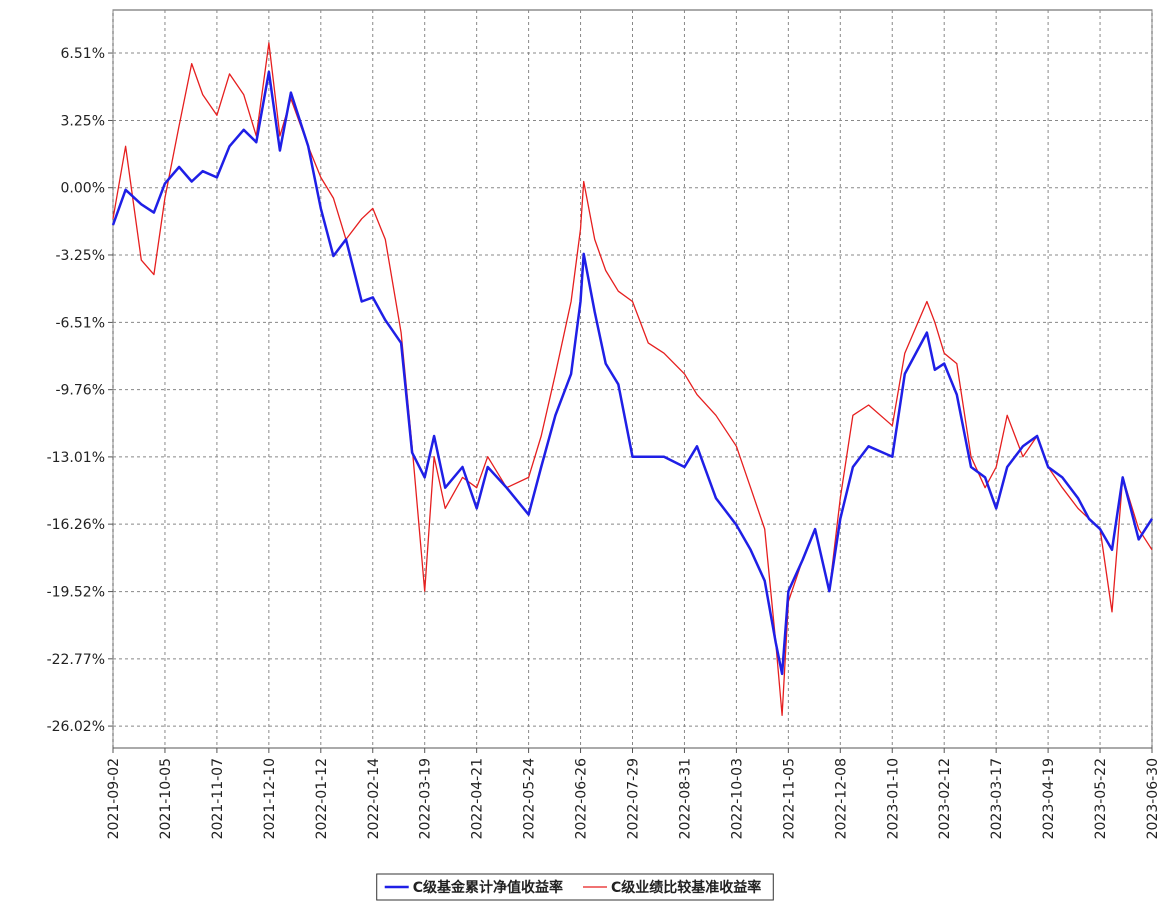  Describe the element at coordinates (686, 887) in the screenshot. I see `legend-label: C级业绩比较基准收益率` at that location.